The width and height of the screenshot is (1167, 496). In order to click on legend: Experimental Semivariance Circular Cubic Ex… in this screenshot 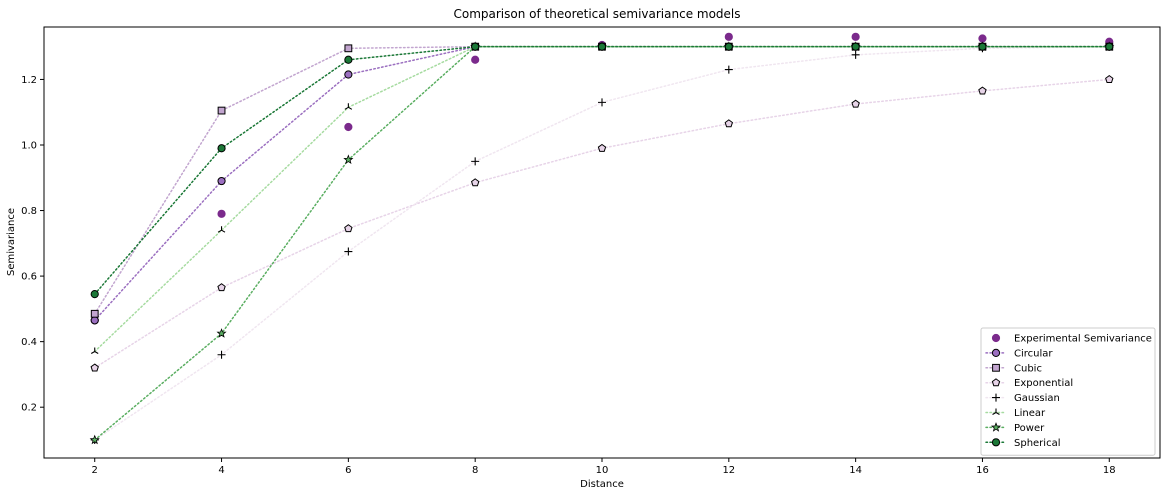, I will do `click(1068, 391)`.